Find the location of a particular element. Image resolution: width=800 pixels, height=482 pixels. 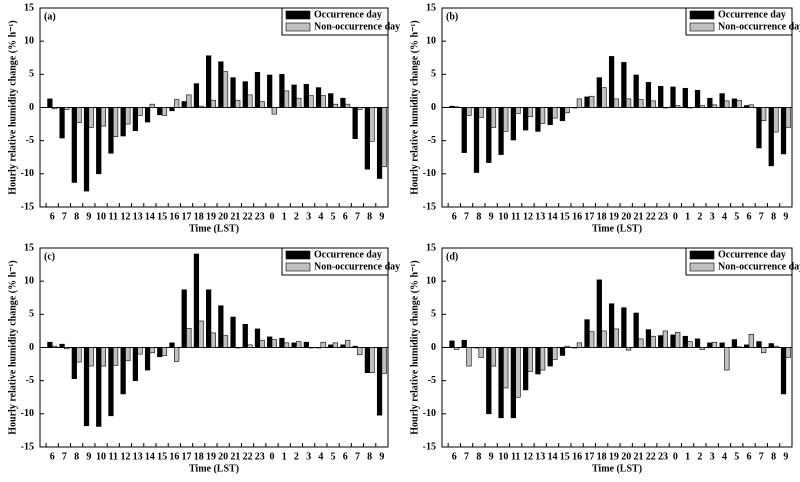

x-tick-label: 17 is located at coordinates (589, 216).